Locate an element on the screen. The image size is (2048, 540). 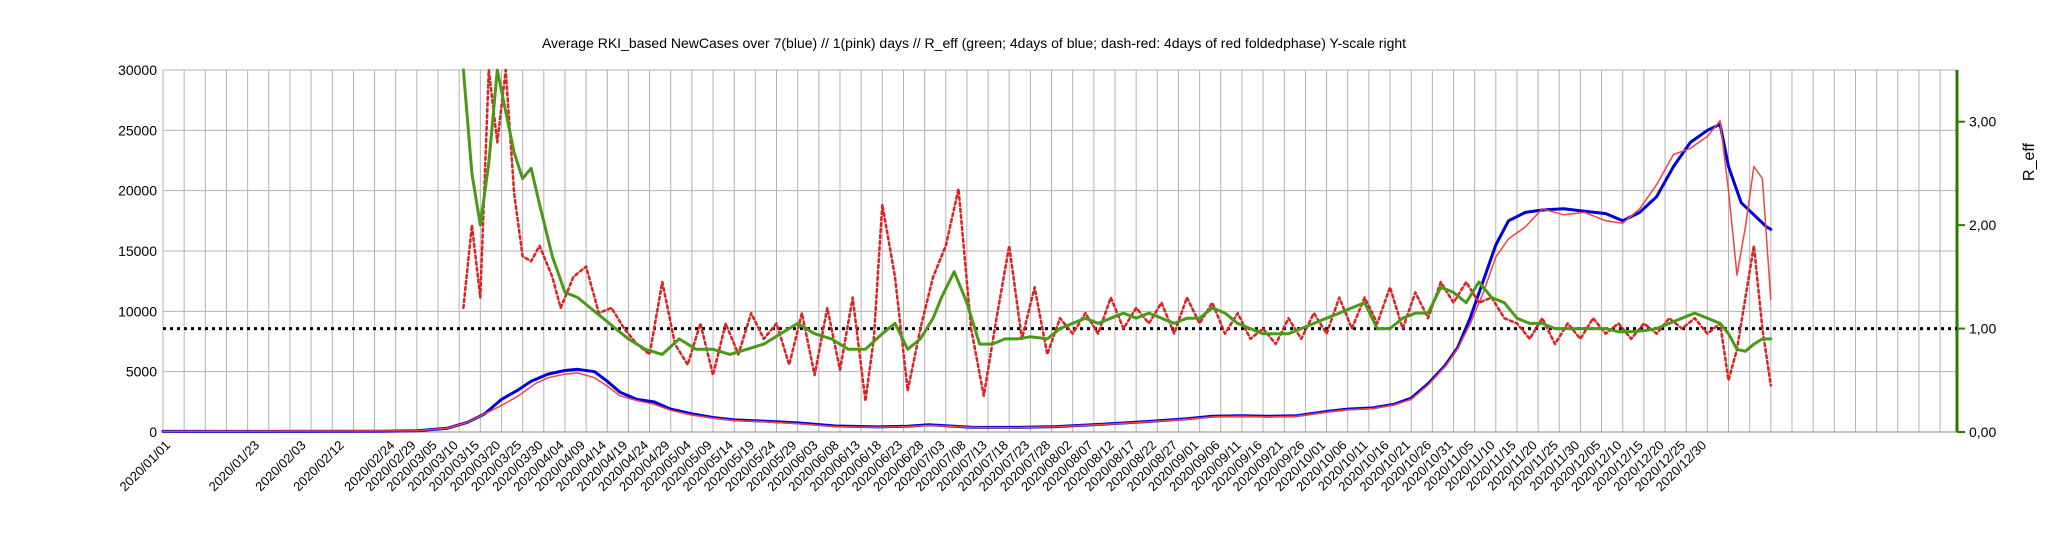
x-tick-label: 2020/01/01 is located at coordinates (144, 466).